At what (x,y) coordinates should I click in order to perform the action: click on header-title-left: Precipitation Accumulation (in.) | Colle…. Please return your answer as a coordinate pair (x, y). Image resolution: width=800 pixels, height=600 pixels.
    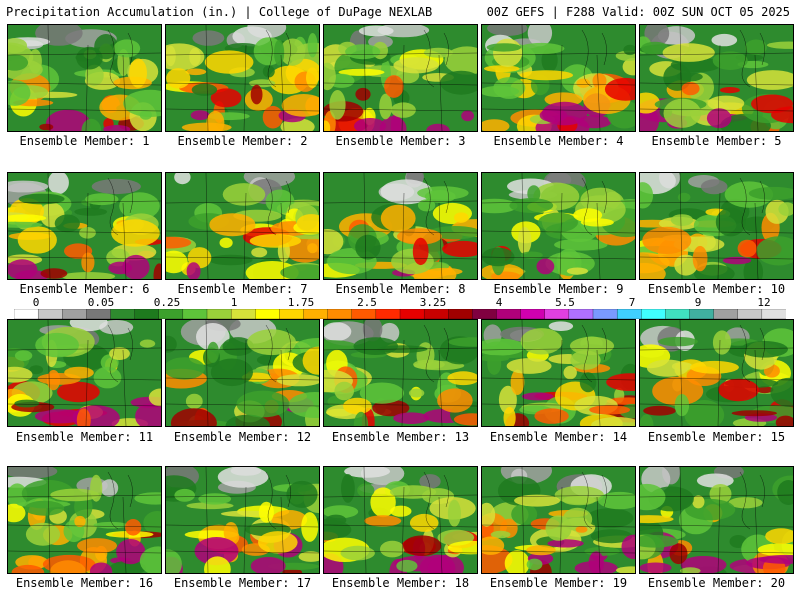
    Looking at the image, I should click on (219, 12).